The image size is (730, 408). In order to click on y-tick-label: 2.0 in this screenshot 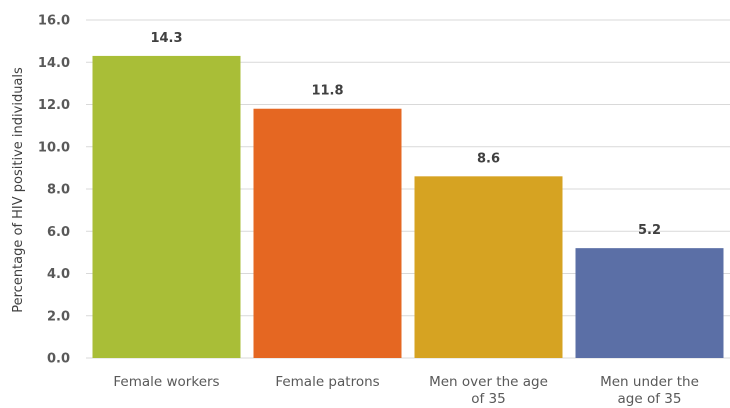, I will do `click(58, 316)`.